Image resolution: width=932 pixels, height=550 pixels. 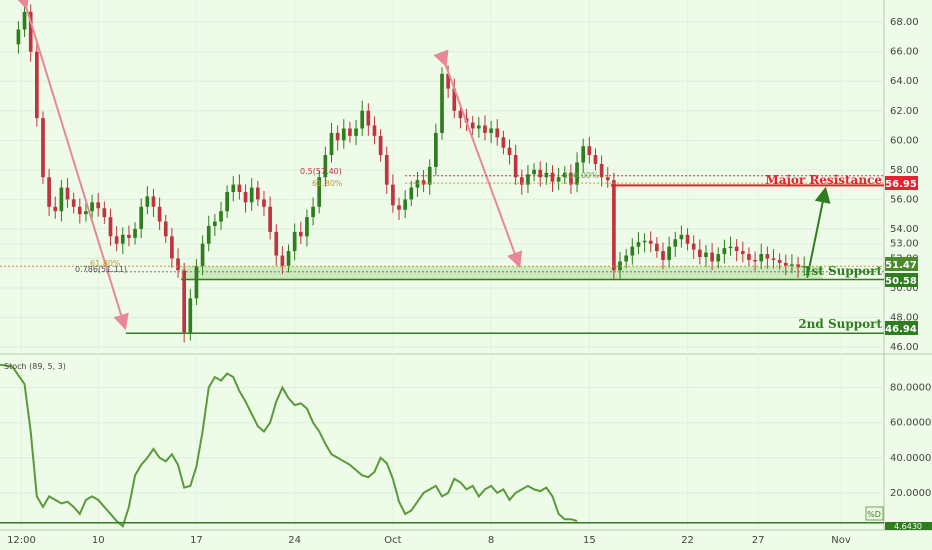 I want to click on price-tick-label: 66.00, so click(x=904, y=52).